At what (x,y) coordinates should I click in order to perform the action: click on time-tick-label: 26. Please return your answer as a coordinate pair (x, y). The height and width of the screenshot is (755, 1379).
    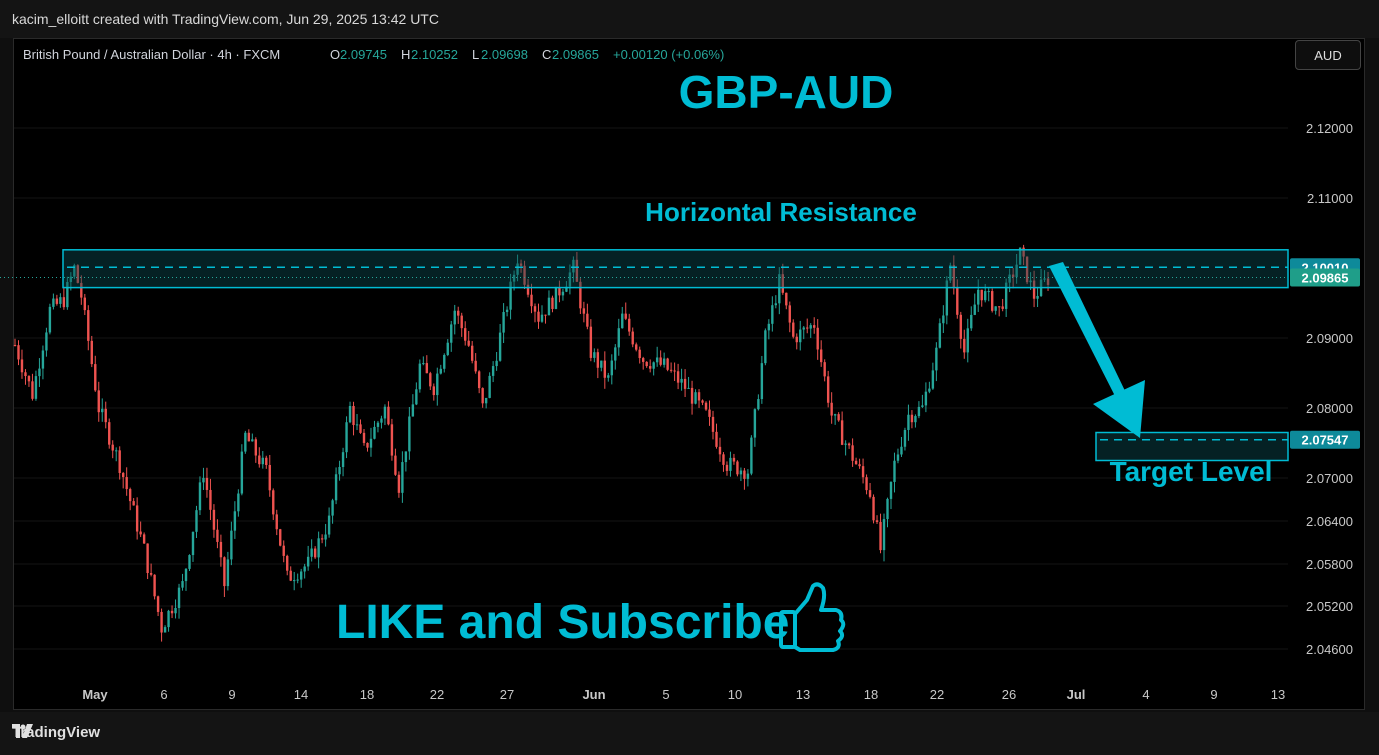
    Looking at the image, I should click on (1009, 694).